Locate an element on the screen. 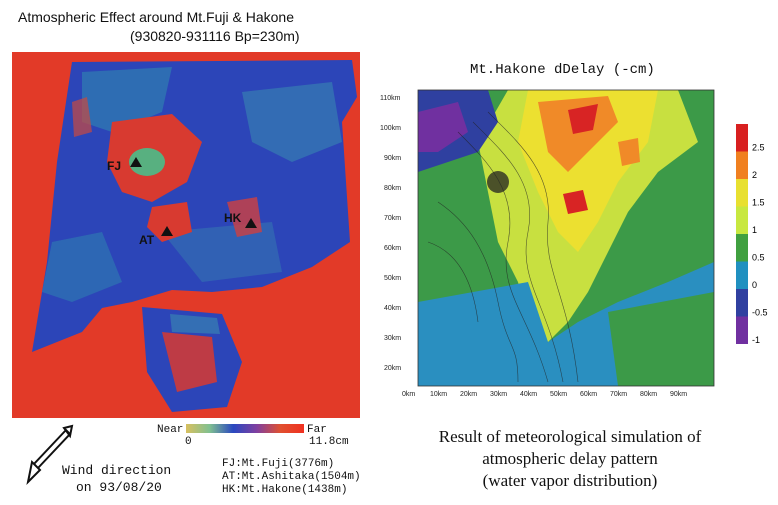 This screenshot has height=505, width=778. marker-fj-label: FJ is located at coordinates (114, 166).